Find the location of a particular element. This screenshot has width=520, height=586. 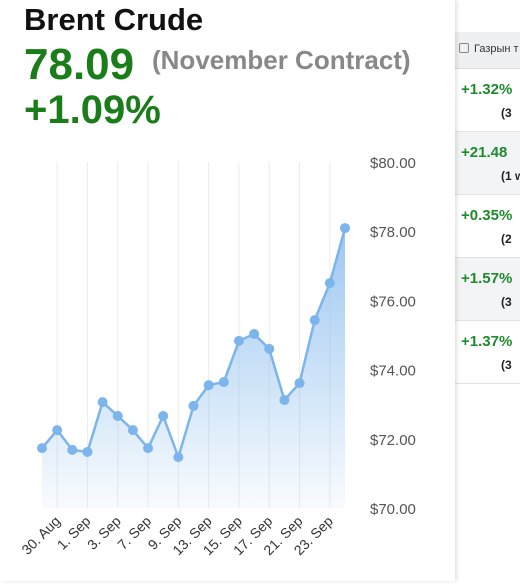

price: 78.09 is located at coordinates (79, 64).